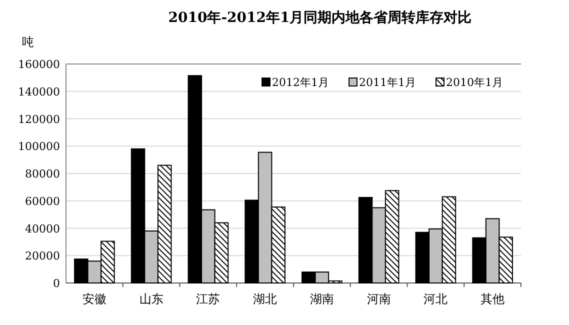 The height and width of the screenshot is (325, 569). I want to click on y-axis-title: 吨, so click(28, 42).